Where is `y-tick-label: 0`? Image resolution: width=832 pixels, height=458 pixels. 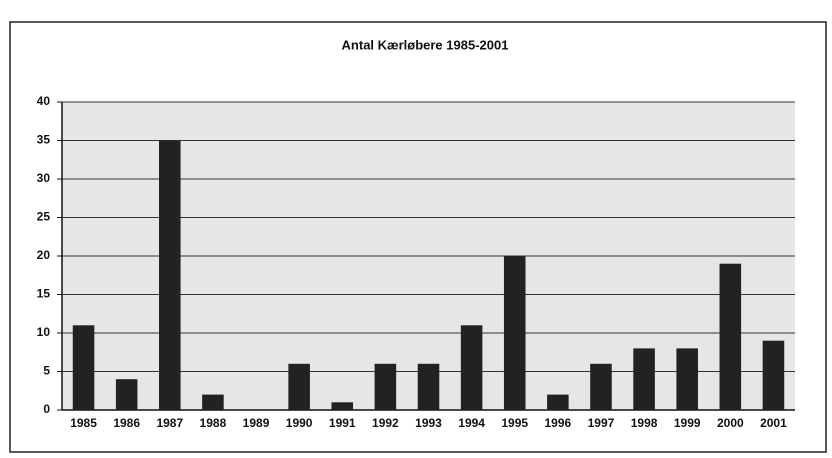
y-tick-label: 0 is located at coordinates (46, 409).